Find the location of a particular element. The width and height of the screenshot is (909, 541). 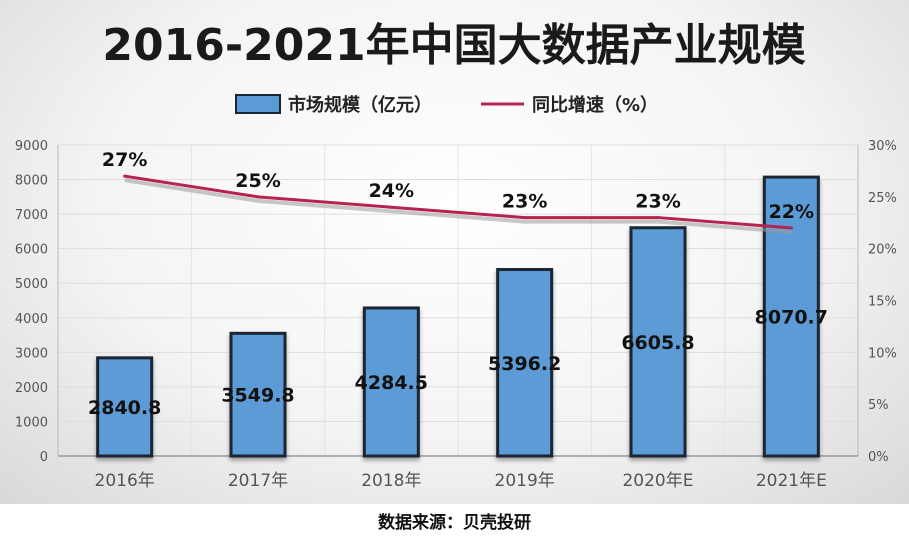

right-tick-label: 15% is located at coordinates (882, 302).